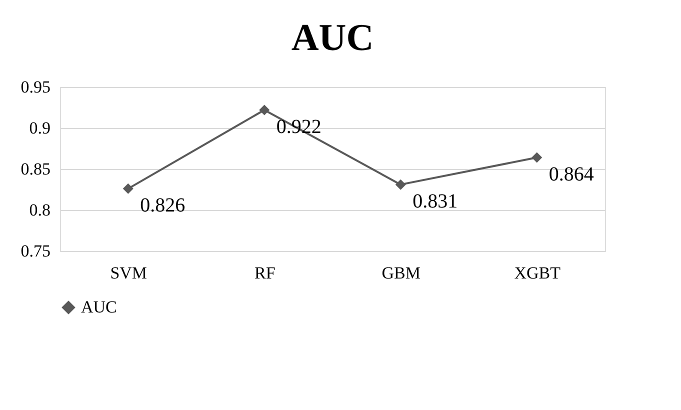 This screenshot has height=410, width=681. I want to click on y-tick-label: 0.85, so click(35, 169).